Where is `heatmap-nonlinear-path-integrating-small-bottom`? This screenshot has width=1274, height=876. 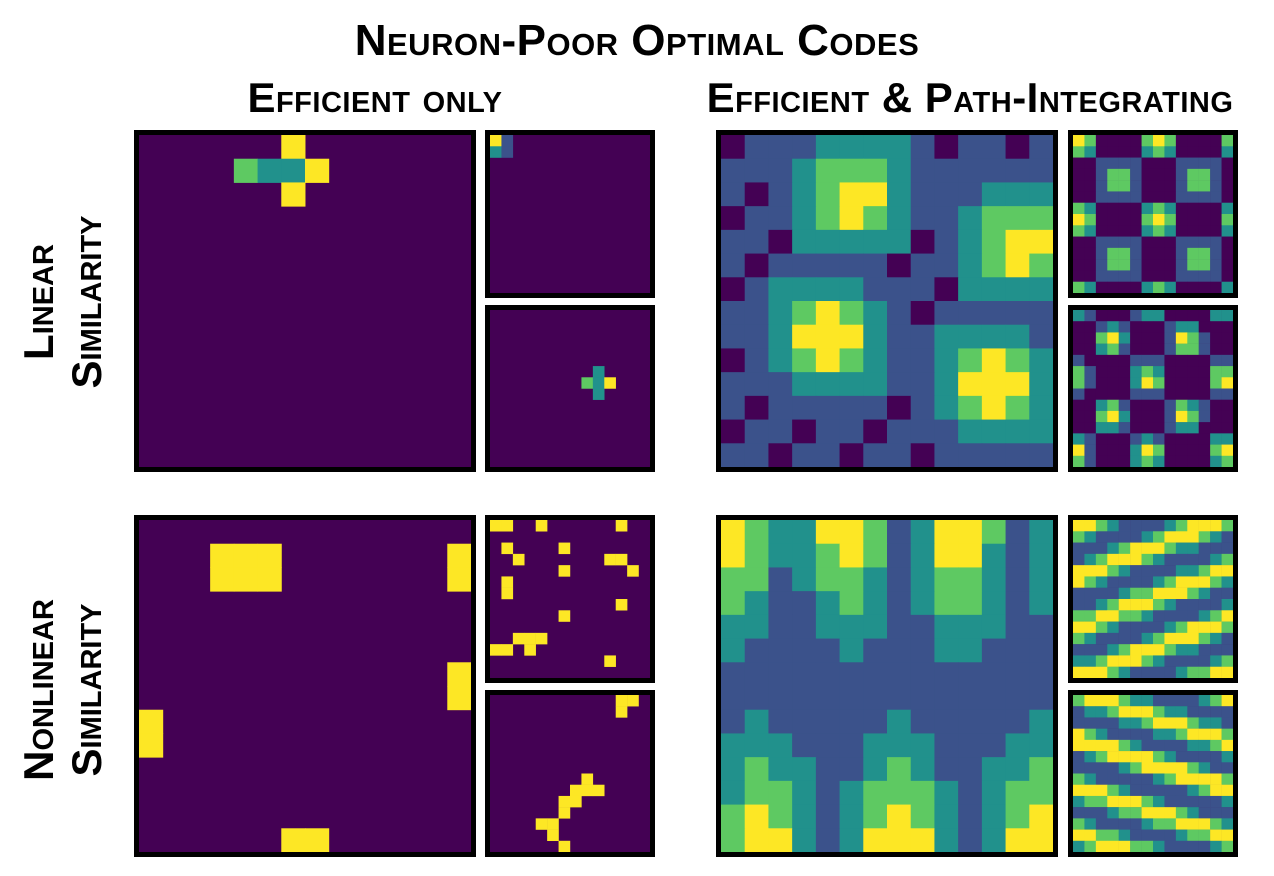
heatmap-nonlinear-path-integrating-small-bottom is located at coordinates (1153, 773).